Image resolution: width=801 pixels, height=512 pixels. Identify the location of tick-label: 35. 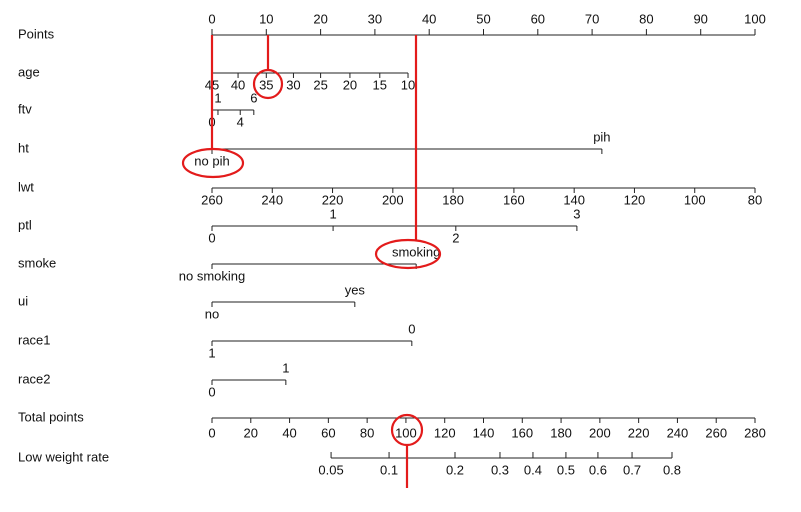
(266, 84).